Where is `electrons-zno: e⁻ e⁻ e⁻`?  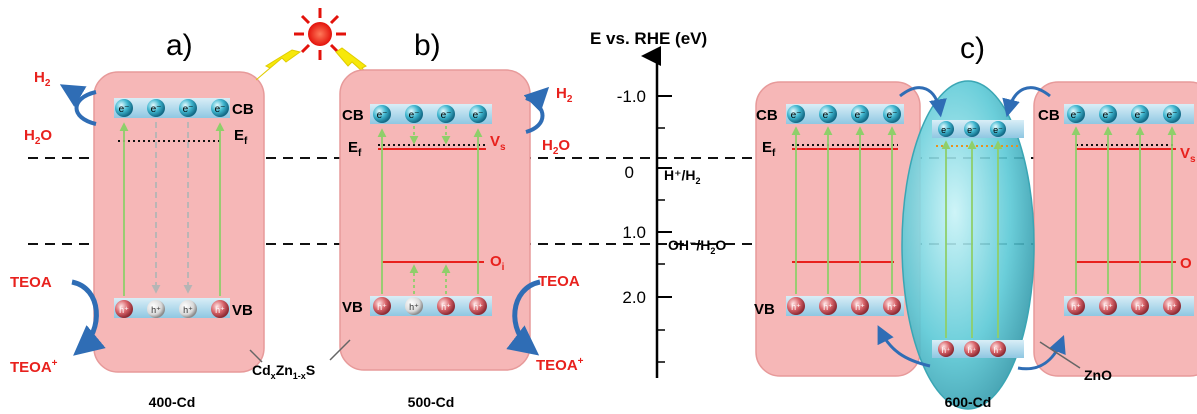
electrons-zno: e⁻ e⁻ e⁻ is located at coordinates (972, 129).